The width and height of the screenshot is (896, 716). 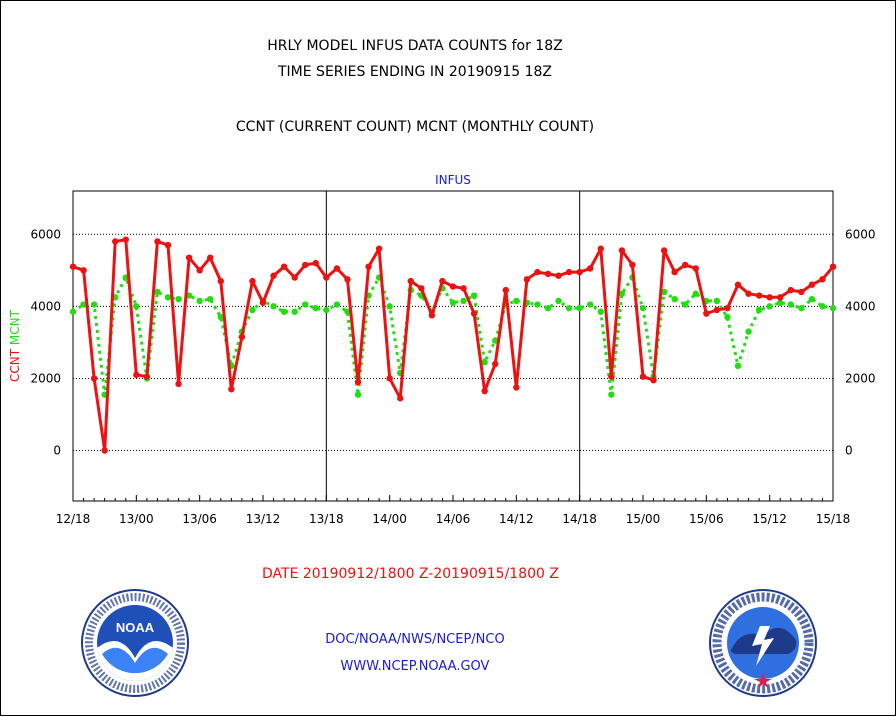 What do you see at coordinates (15, 363) in the screenshot?
I see `y-axis-label-ccnt: CCNT` at bounding box center [15, 363].